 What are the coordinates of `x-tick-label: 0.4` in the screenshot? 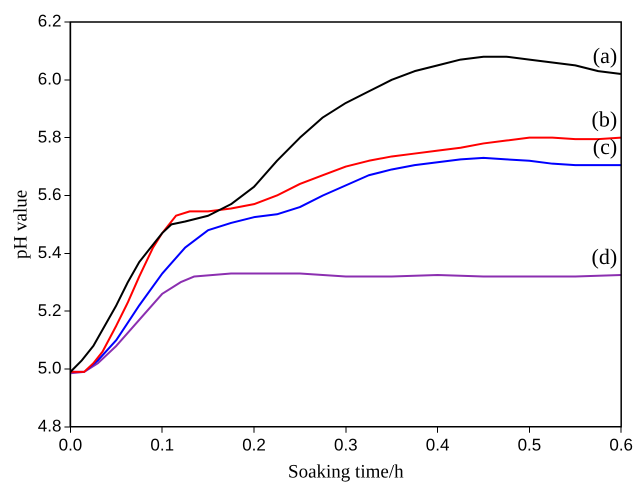 It's located at (438, 445).